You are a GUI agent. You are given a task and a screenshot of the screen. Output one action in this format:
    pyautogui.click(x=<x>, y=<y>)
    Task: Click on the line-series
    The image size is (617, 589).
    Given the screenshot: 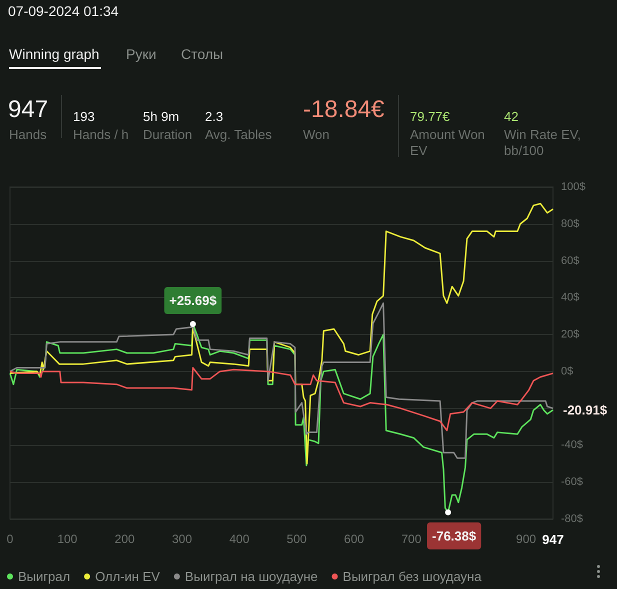 What is the action you would take?
    pyautogui.click(x=281, y=399)
    